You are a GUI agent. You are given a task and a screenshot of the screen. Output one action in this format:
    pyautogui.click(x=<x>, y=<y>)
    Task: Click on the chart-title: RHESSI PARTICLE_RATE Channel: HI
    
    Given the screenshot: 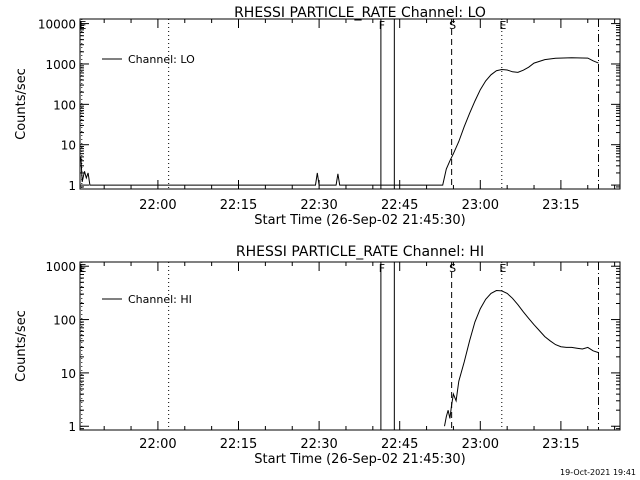 What is the action you would take?
    pyautogui.click(x=360, y=252)
    